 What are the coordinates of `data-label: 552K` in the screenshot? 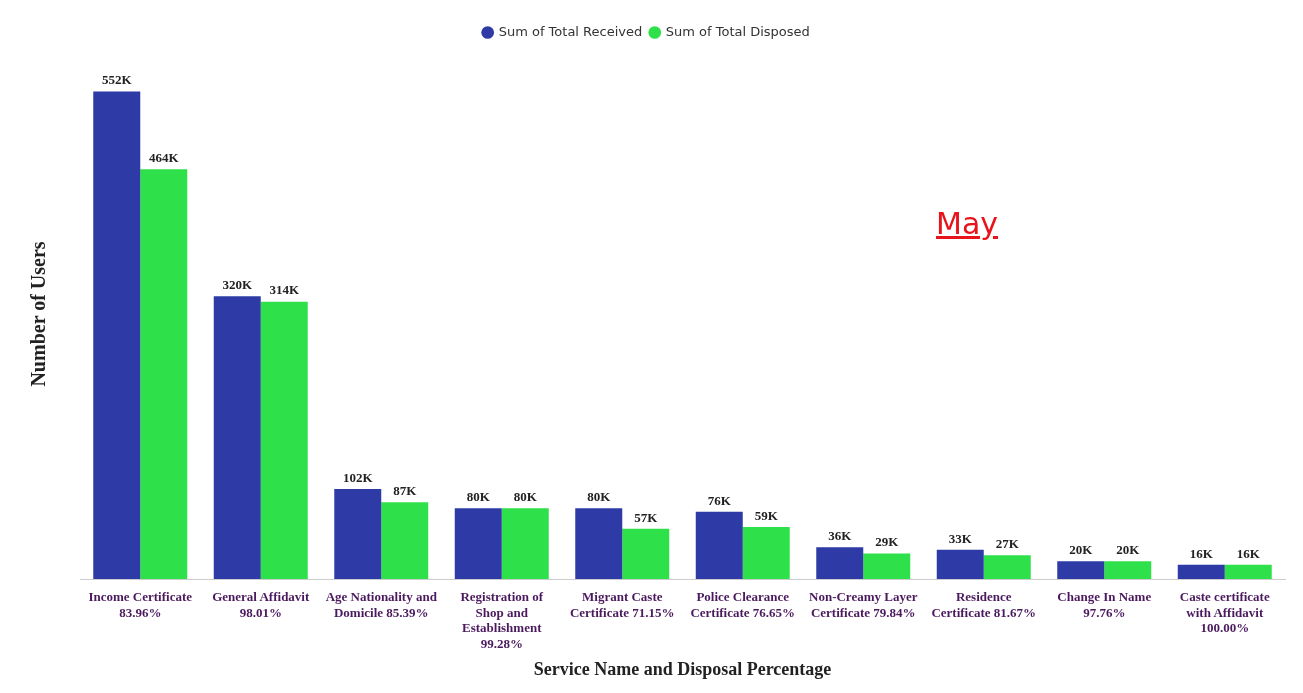 It's located at (117, 80).